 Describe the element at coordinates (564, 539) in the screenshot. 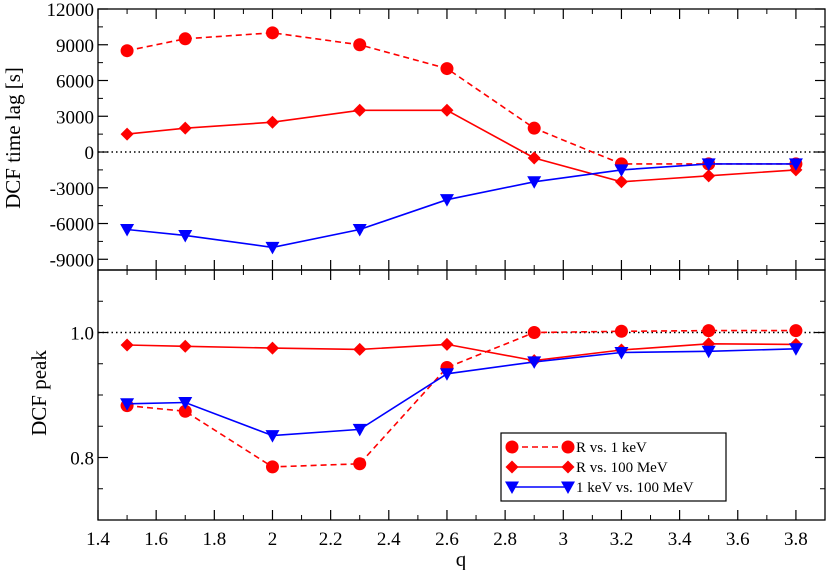

I see `x-tick-label: 3` at that location.